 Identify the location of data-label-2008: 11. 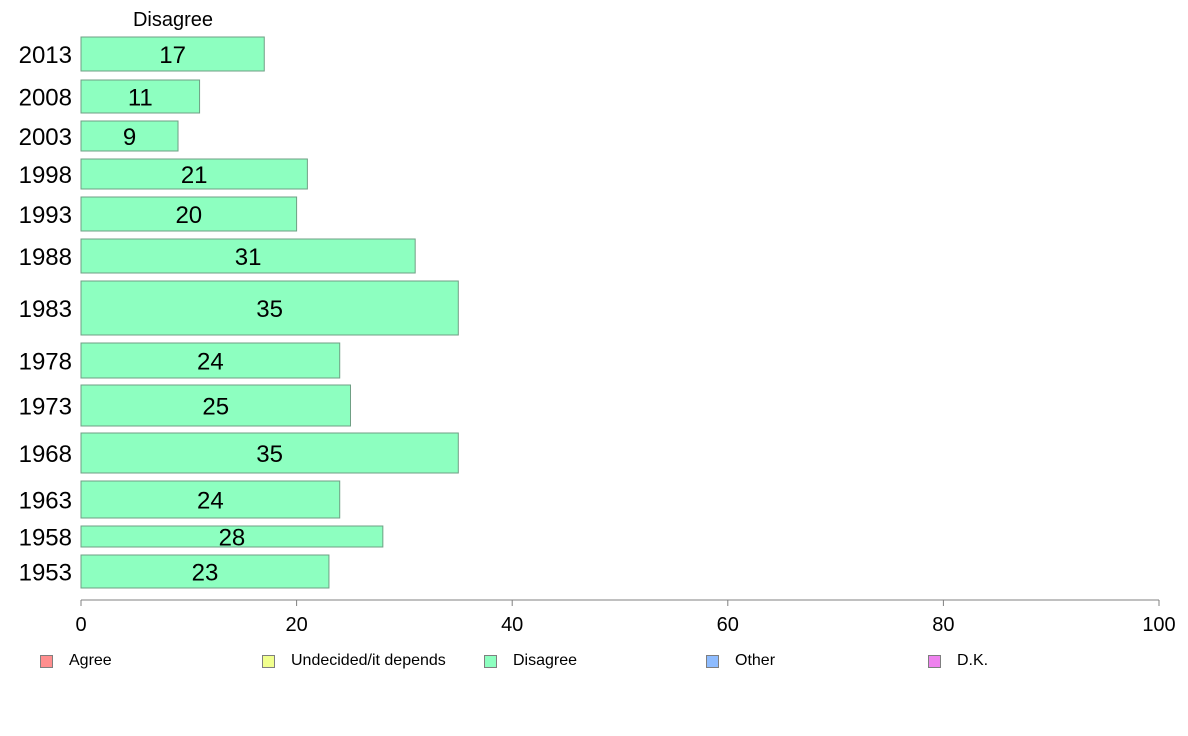
(140, 98).